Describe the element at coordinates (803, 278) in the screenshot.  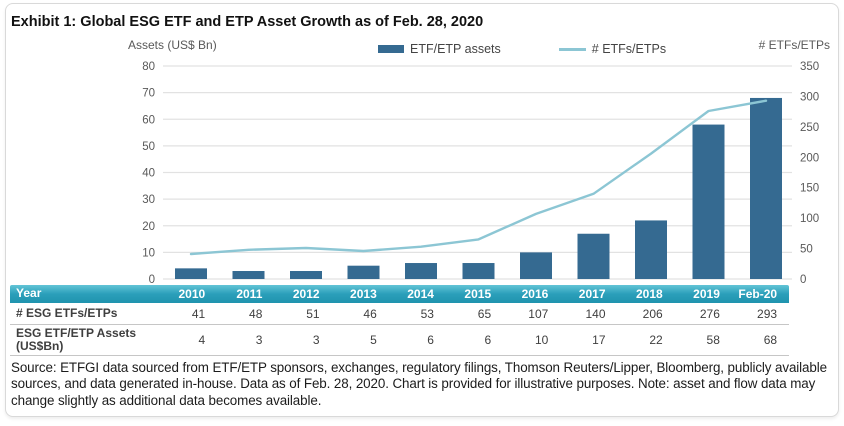
I see `right-axis-tick: 0` at that location.